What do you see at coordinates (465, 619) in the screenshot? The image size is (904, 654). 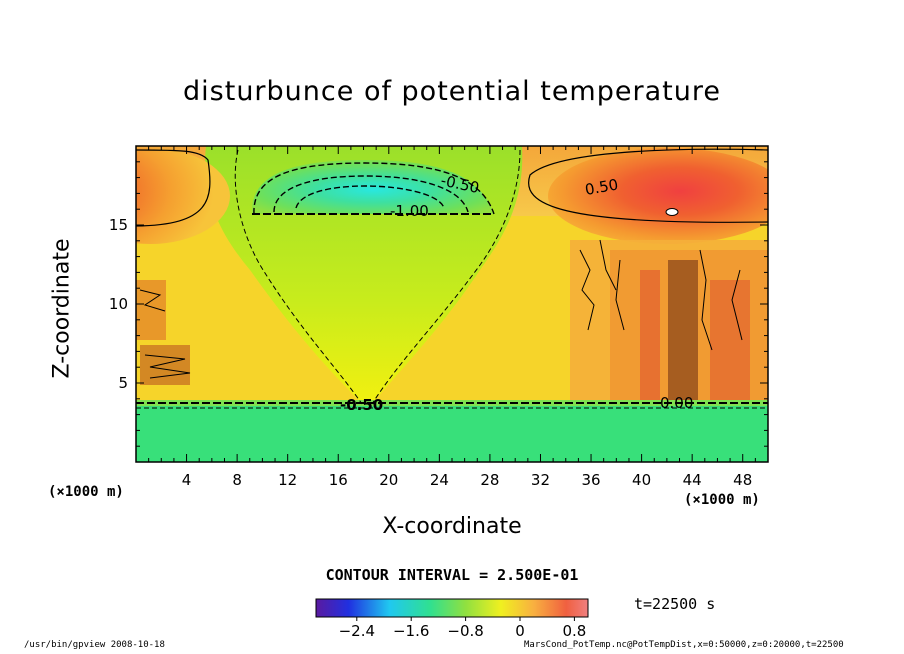 I see `colorbar-ticks` at bounding box center [465, 619].